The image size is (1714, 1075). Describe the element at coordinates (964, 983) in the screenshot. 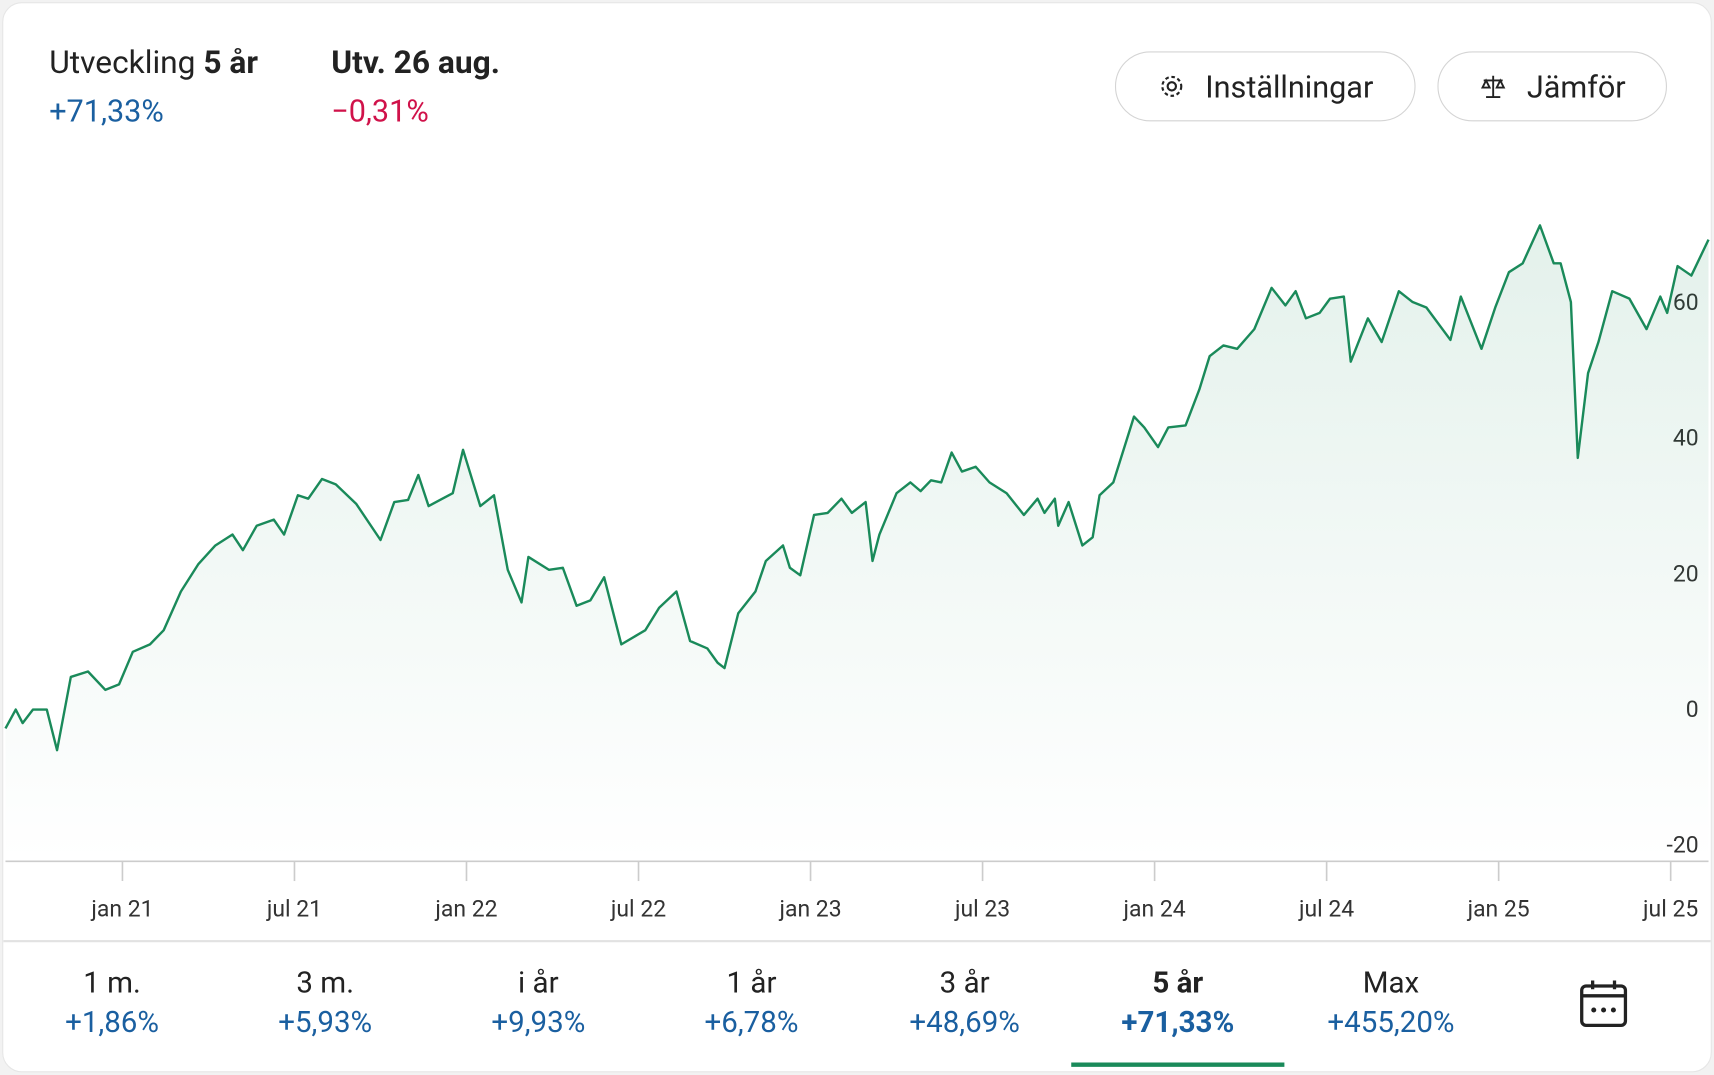

I see `tab-label: 3 år` at that location.